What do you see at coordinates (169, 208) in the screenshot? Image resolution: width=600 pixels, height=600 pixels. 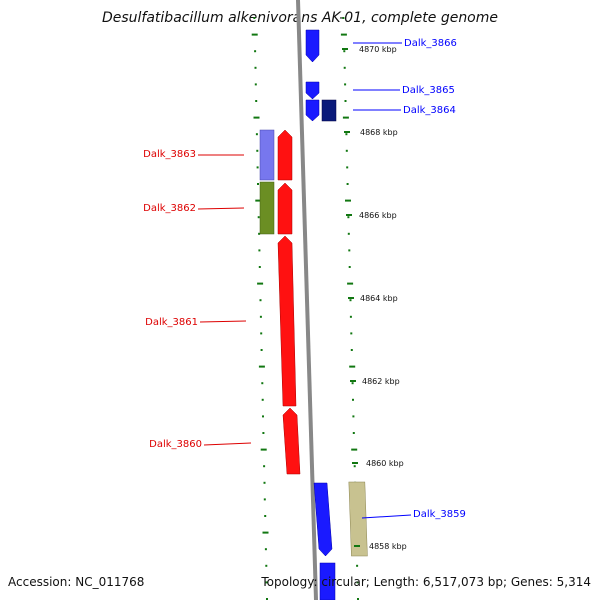 I see `gene-label-dalk-3862: Dalk_3862` at bounding box center [169, 208].